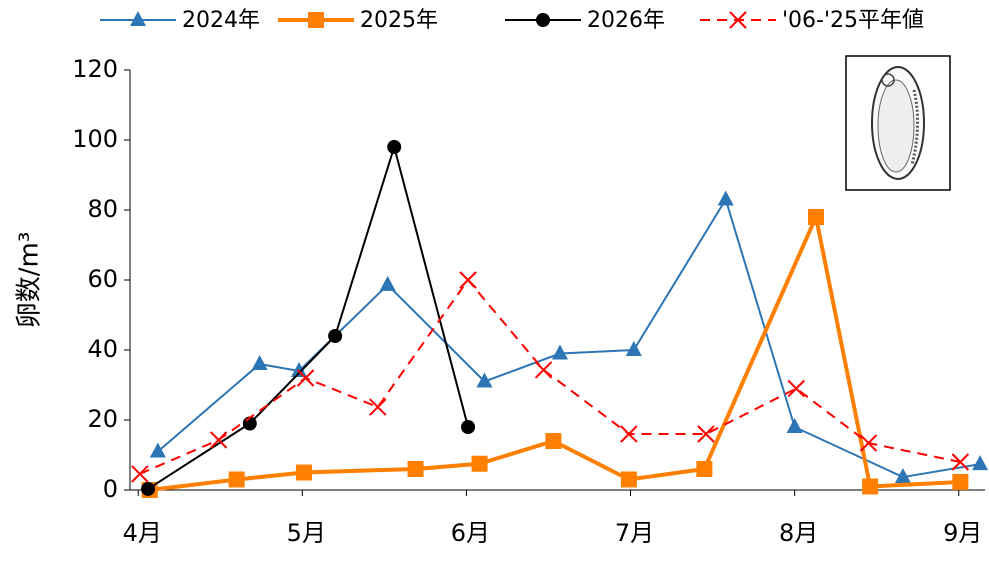 The height and width of the screenshot is (564, 989). I want to click on egg-illustration, so click(898, 123).